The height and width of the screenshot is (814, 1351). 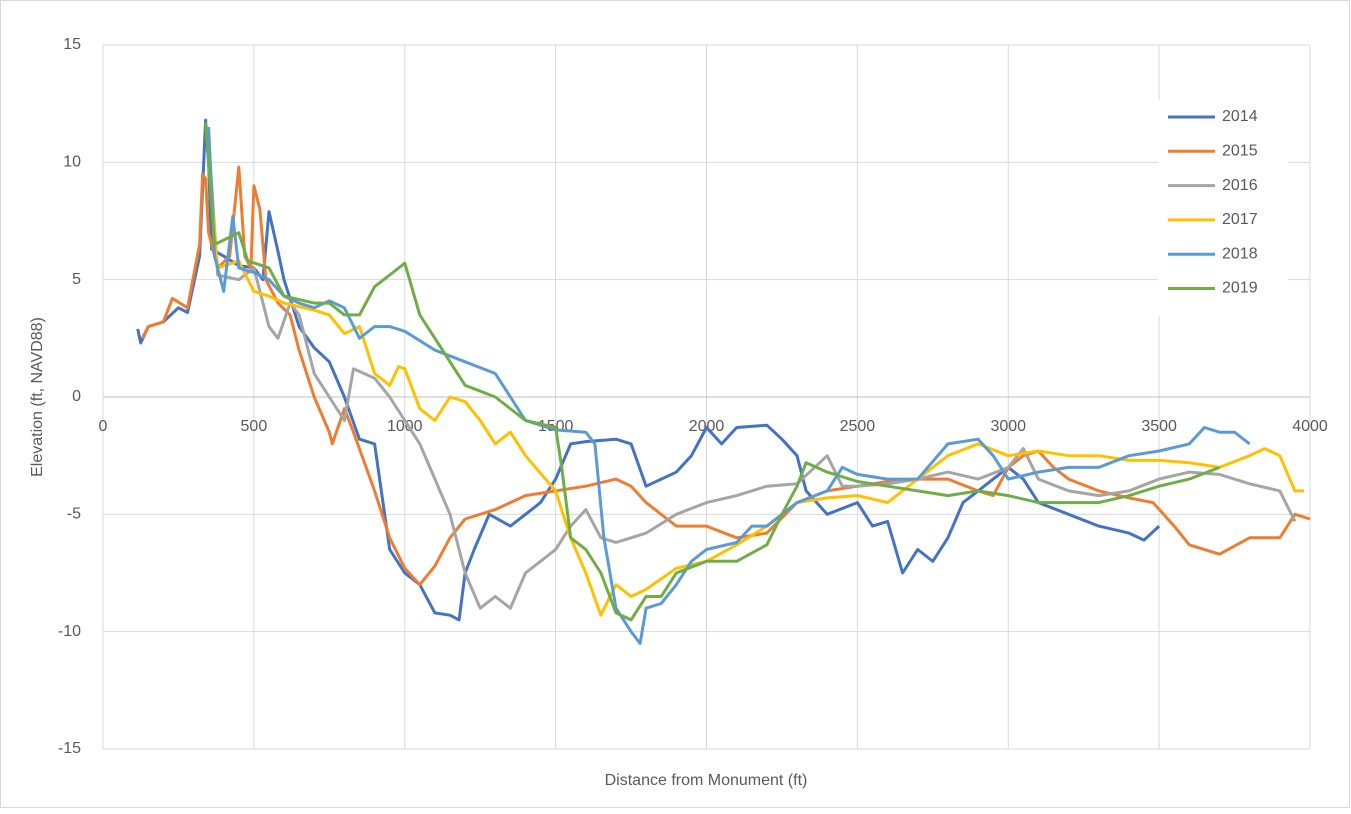 What do you see at coordinates (37, 397) in the screenshot?
I see `y-axis-title: Elevation (ft, NAVD88)` at bounding box center [37, 397].